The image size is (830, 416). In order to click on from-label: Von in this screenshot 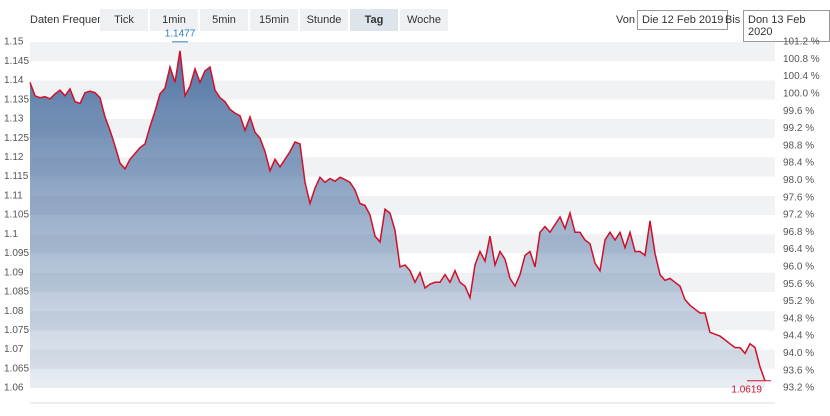, I will do `click(625, 20)`.